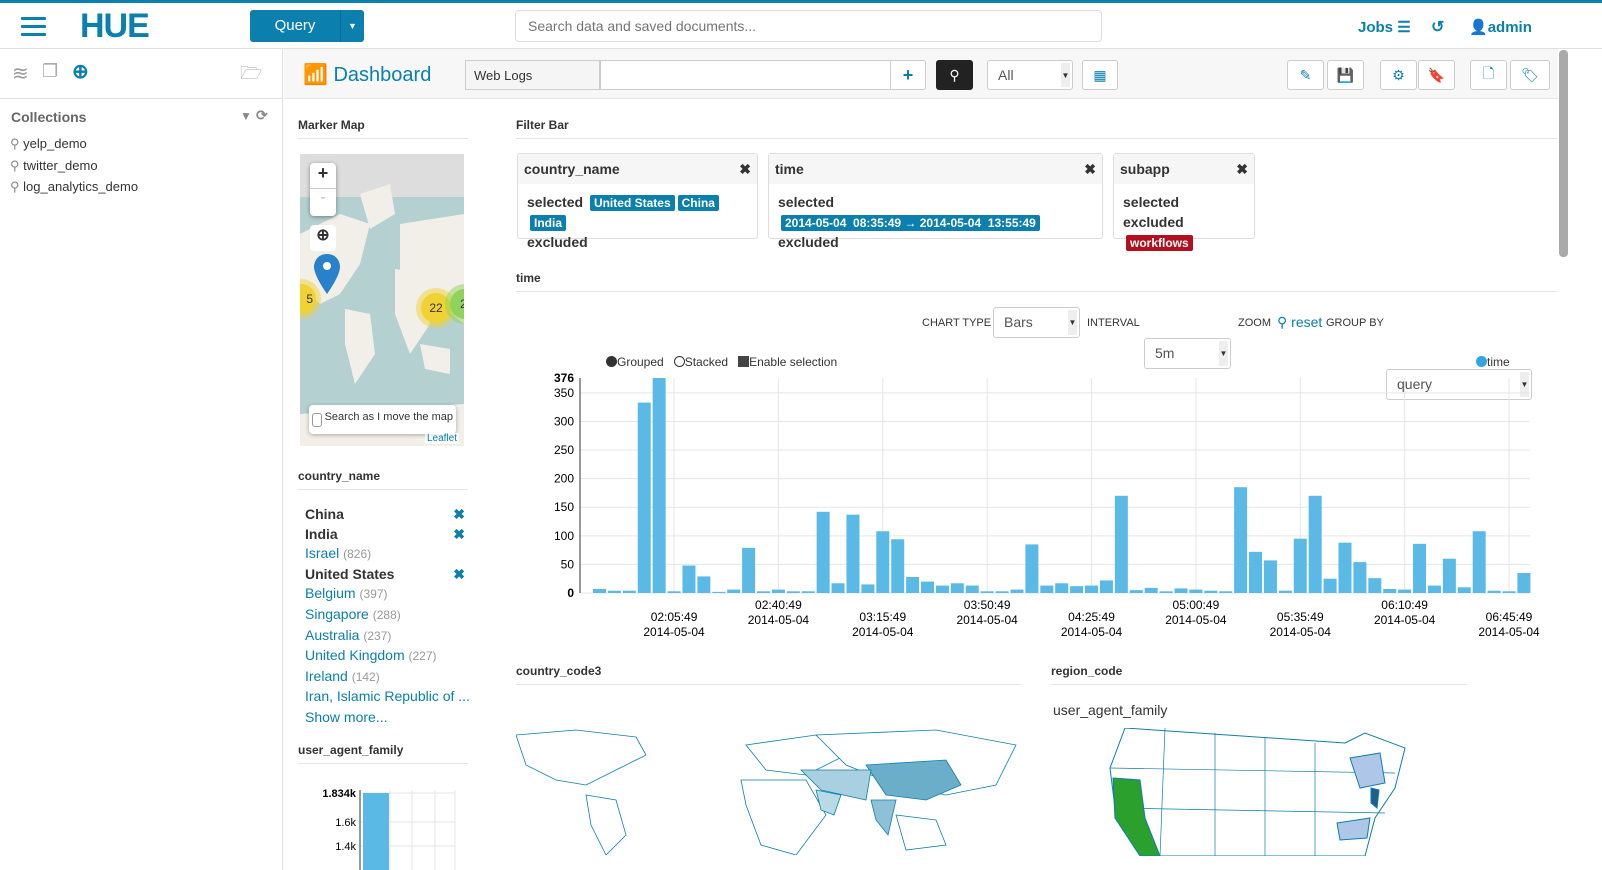 This screenshot has height=870, width=1602. I want to click on filter-icon: ▼, so click(246, 116).